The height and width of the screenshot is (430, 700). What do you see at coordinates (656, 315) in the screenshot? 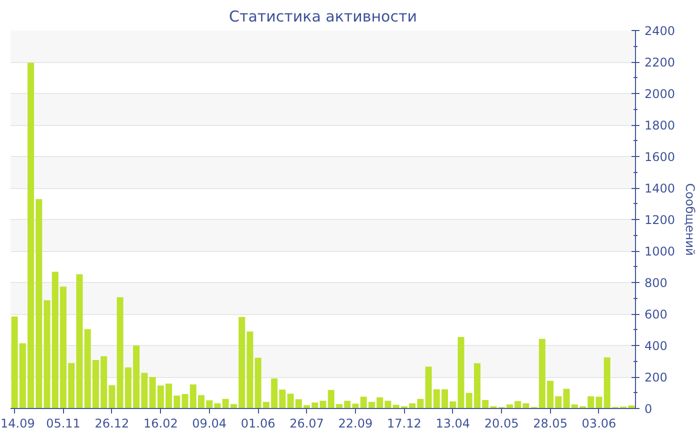
I see `y-tick-label: 600` at bounding box center [656, 315].